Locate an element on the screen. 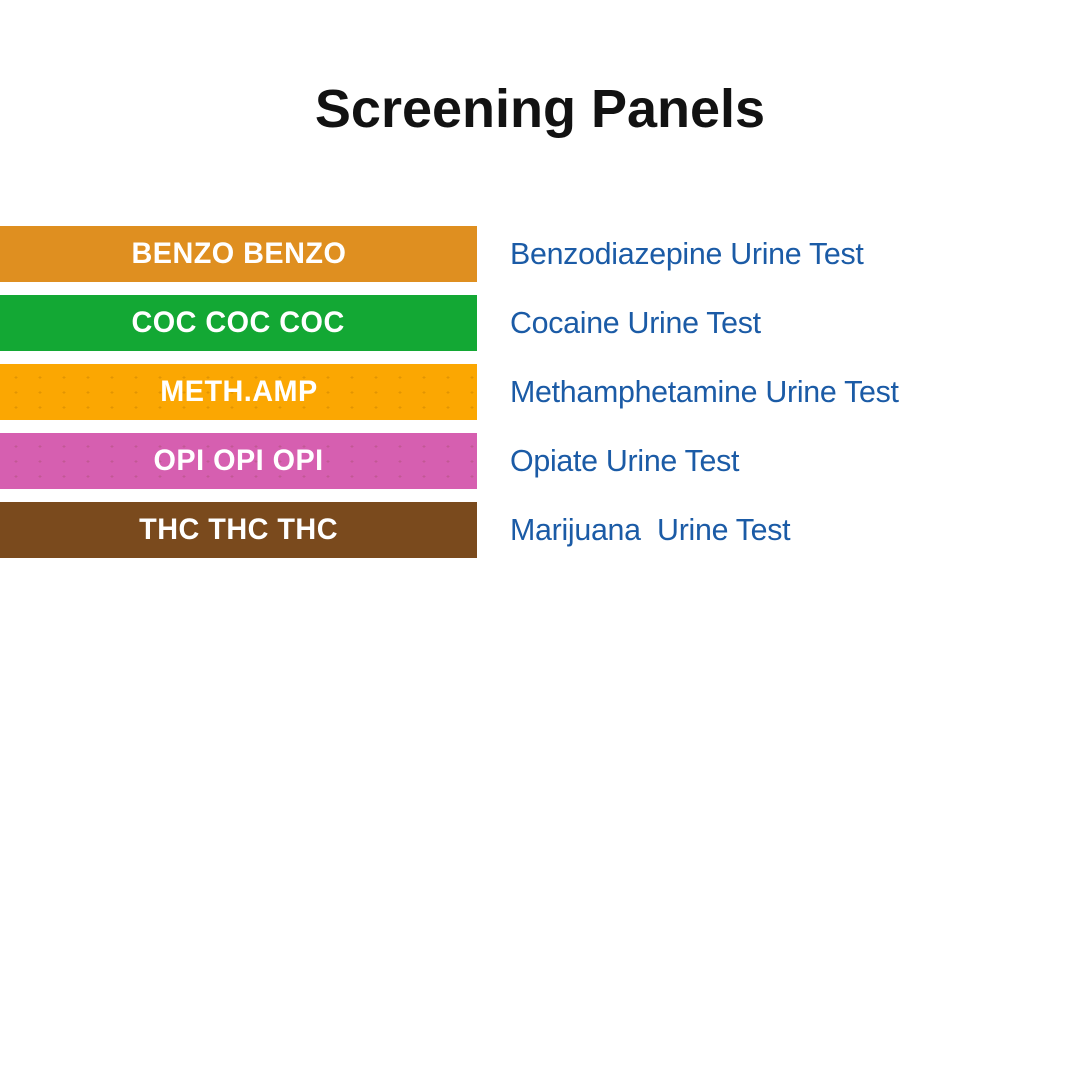 This screenshot has height=1080, width=1080. panel-row: METH.AMP Methamphetamine Urine Test is located at coordinates (540, 392).